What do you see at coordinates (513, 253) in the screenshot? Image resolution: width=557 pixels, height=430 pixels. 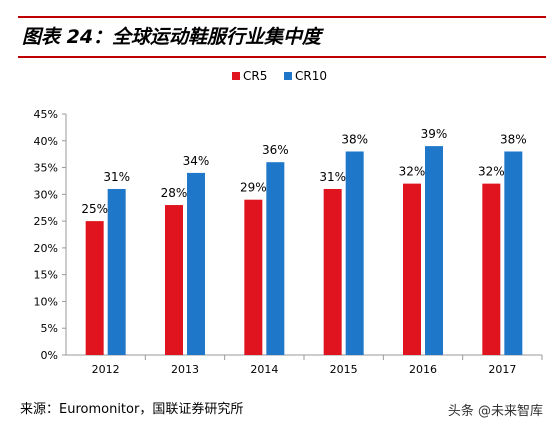 I see `bar-cr10-2017` at bounding box center [513, 253].